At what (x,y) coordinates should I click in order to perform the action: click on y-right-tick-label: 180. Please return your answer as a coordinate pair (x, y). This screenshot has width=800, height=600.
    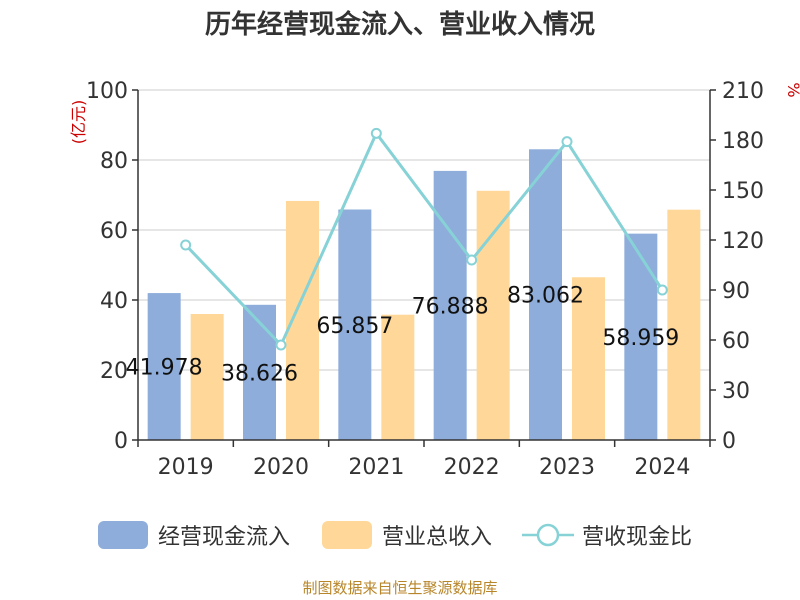
    Looking at the image, I should click on (743, 141).